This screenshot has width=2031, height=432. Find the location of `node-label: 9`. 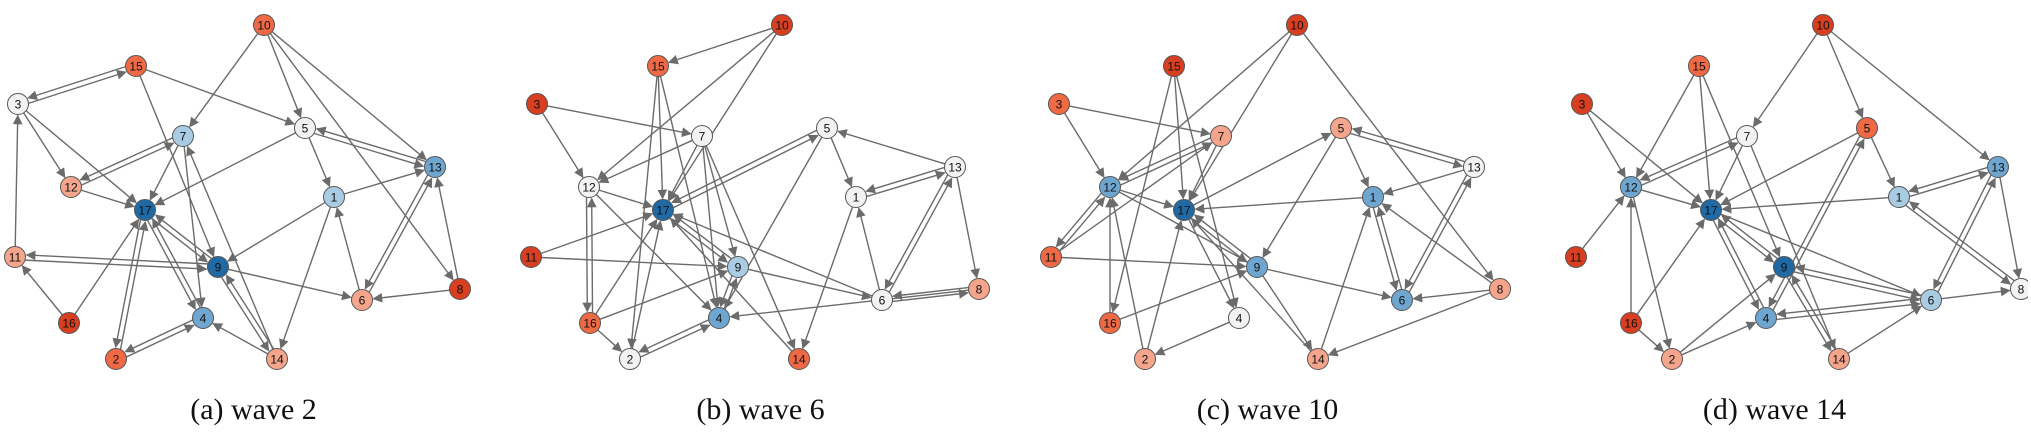

node-label: 9 is located at coordinates (738, 268).